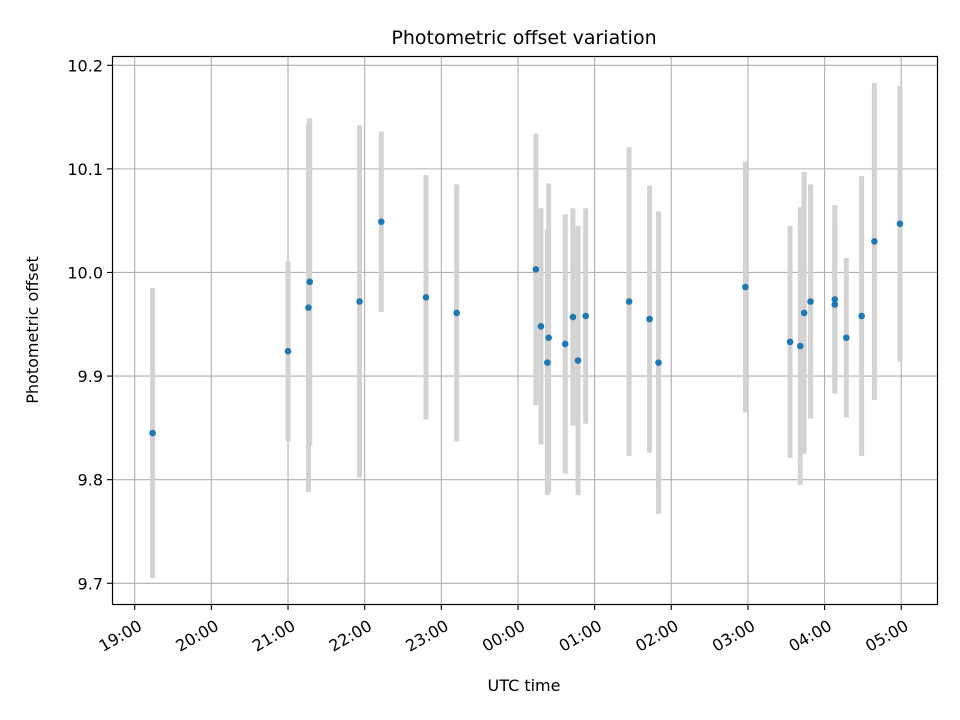 This screenshot has width=960, height=720. What do you see at coordinates (503, 636) in the screenshot?
I see `x-tick-label: 00:00` at bounding box center [503, 636].